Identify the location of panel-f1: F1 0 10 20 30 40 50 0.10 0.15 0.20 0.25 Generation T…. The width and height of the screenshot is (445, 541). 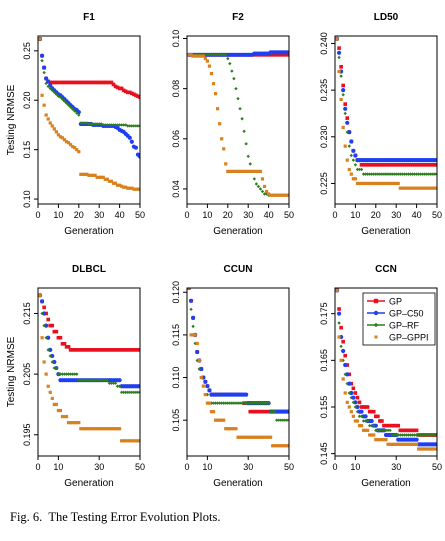
(75, 124).